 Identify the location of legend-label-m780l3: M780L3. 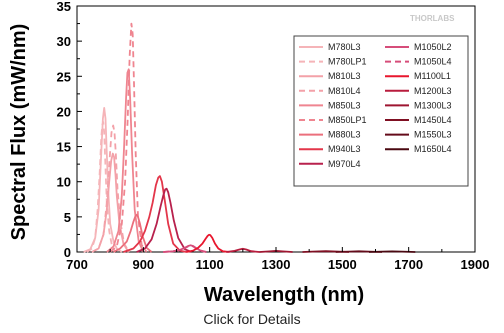
(344, 47).